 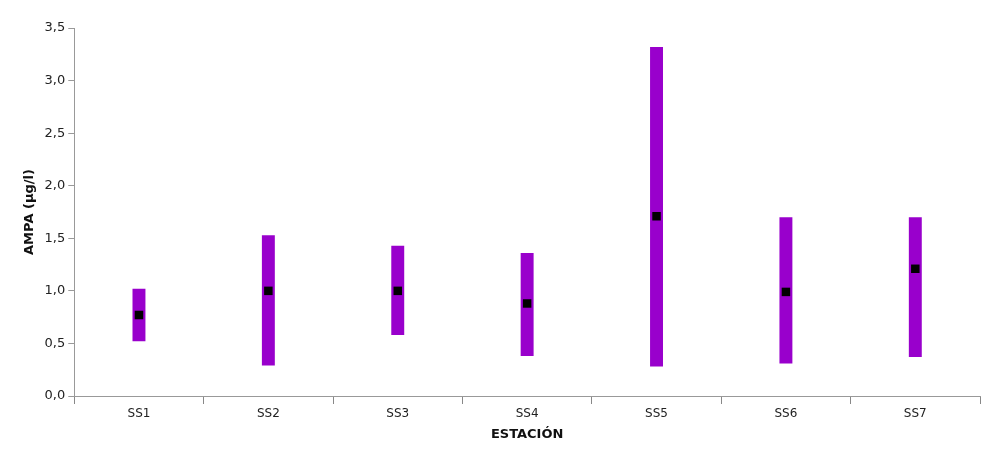 What do you see at coordinates (55, 290) in the screenshot?
I see `y-tick-label: 1,0` at bounding box center [55, 290].